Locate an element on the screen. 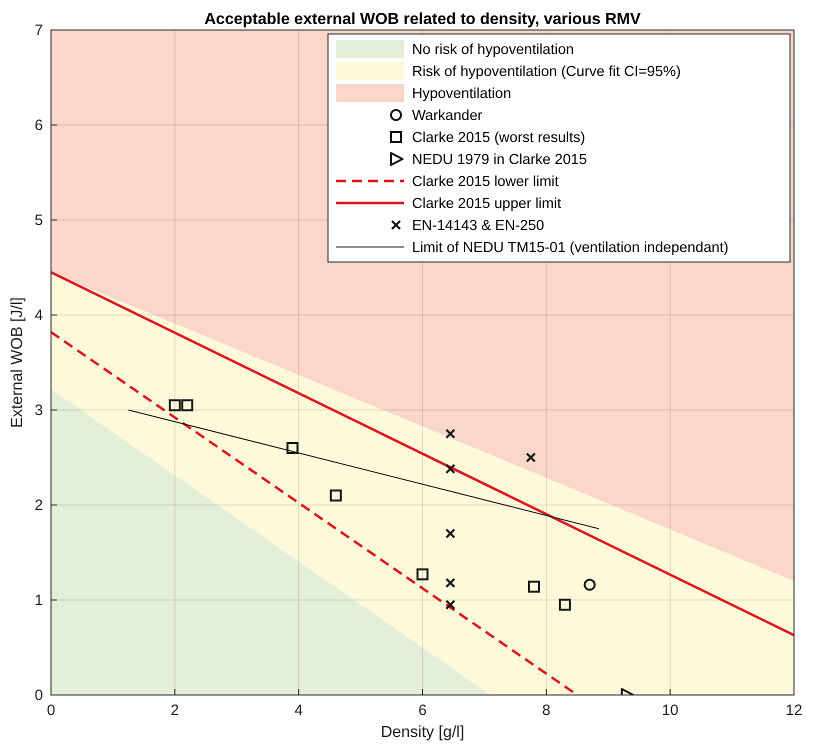 This screenshot has height=753, width=814. y-tick-label: 4 is located at coordinates (38, 315).